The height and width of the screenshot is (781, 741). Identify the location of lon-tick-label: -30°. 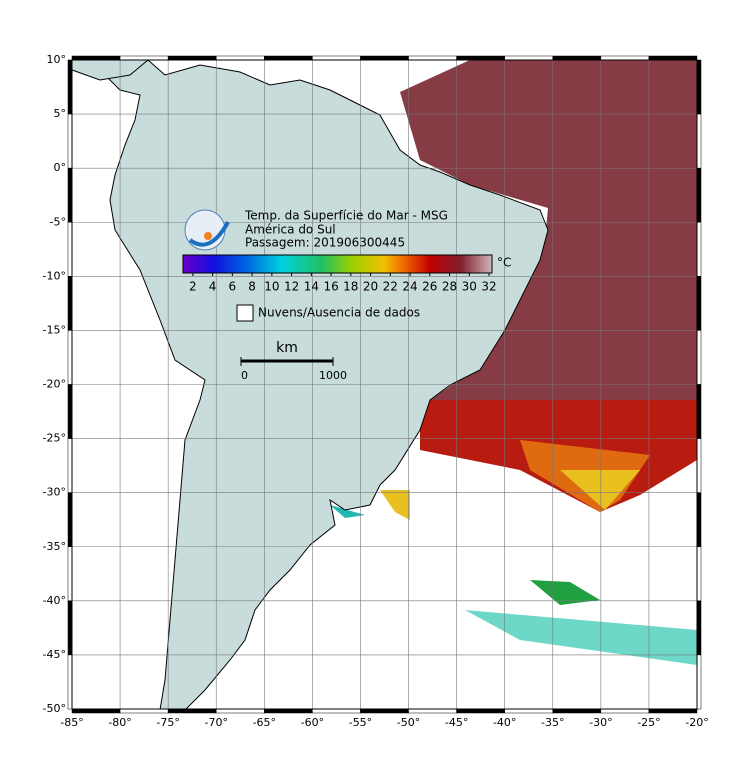
(600, 722).